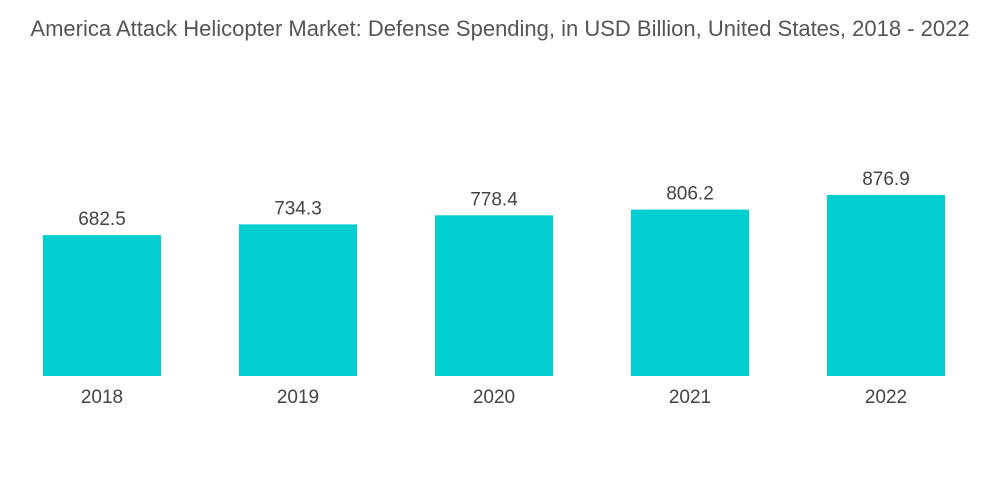  Describe the element at coordinates (690, 194) in the screenshot. I see `value-label-2021: 806.2` at that location.